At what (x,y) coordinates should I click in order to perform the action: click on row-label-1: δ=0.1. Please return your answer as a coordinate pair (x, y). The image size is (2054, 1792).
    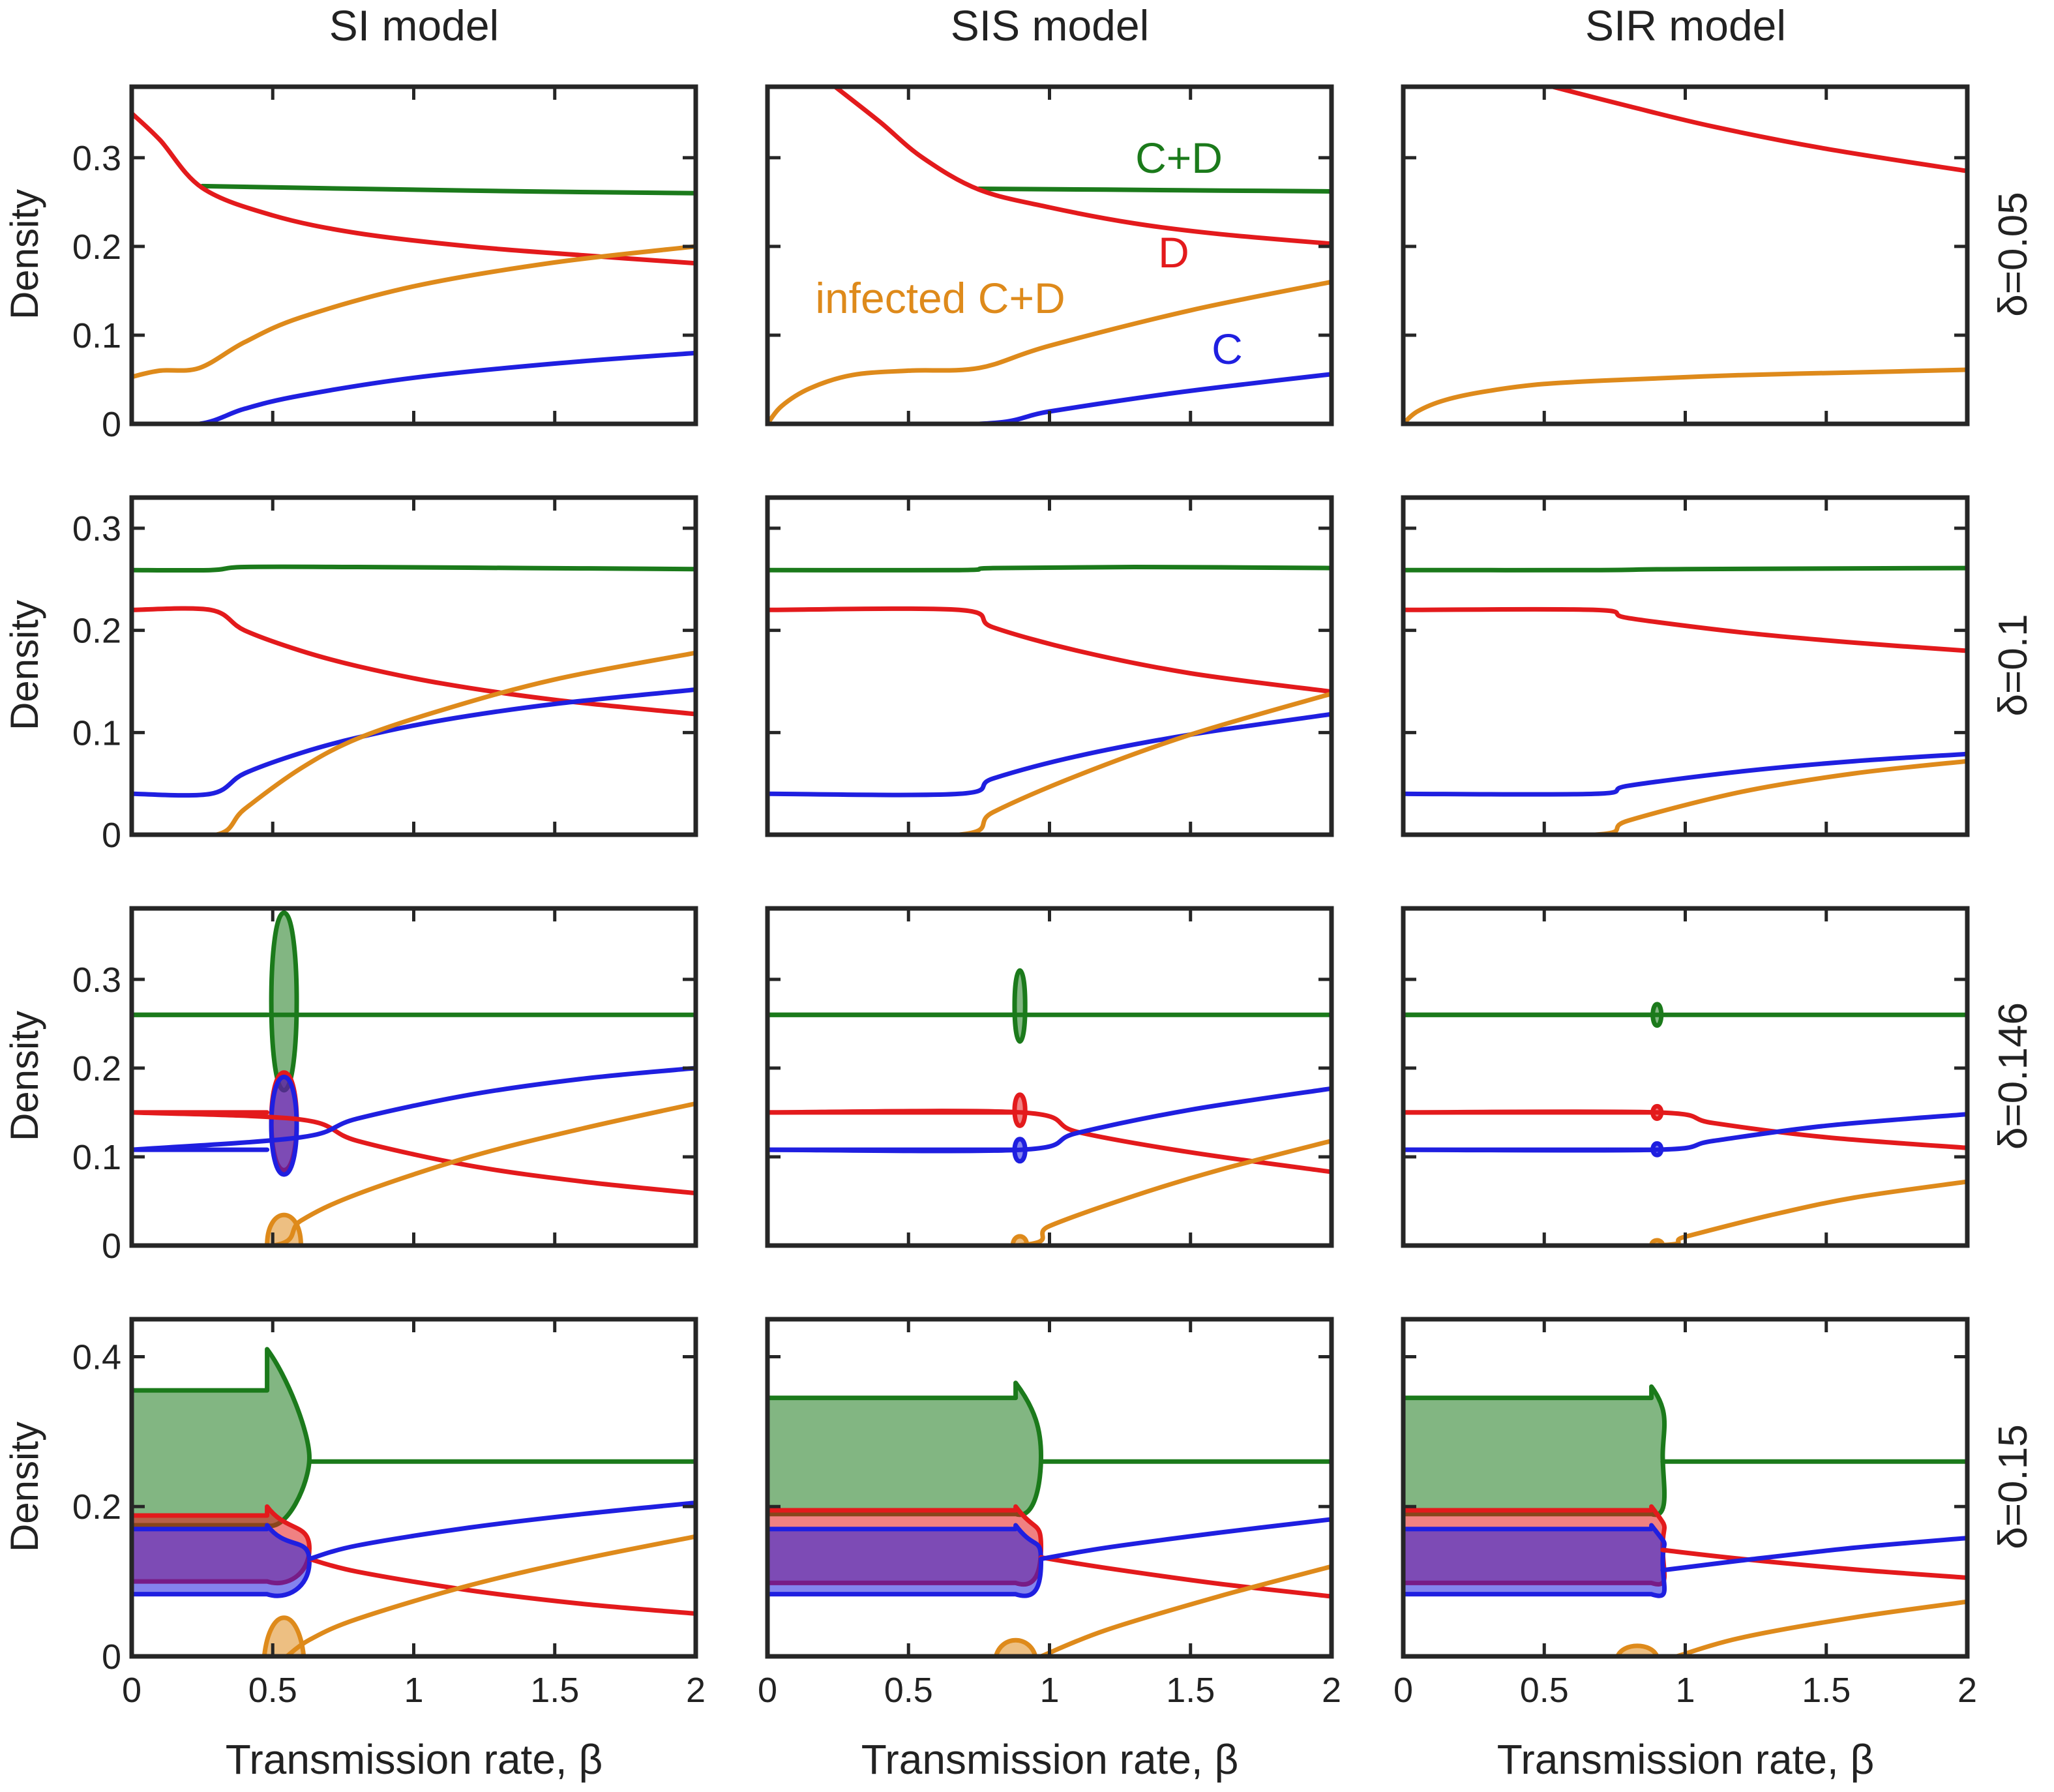
    Looking at the image, I should click on (2013, 665).